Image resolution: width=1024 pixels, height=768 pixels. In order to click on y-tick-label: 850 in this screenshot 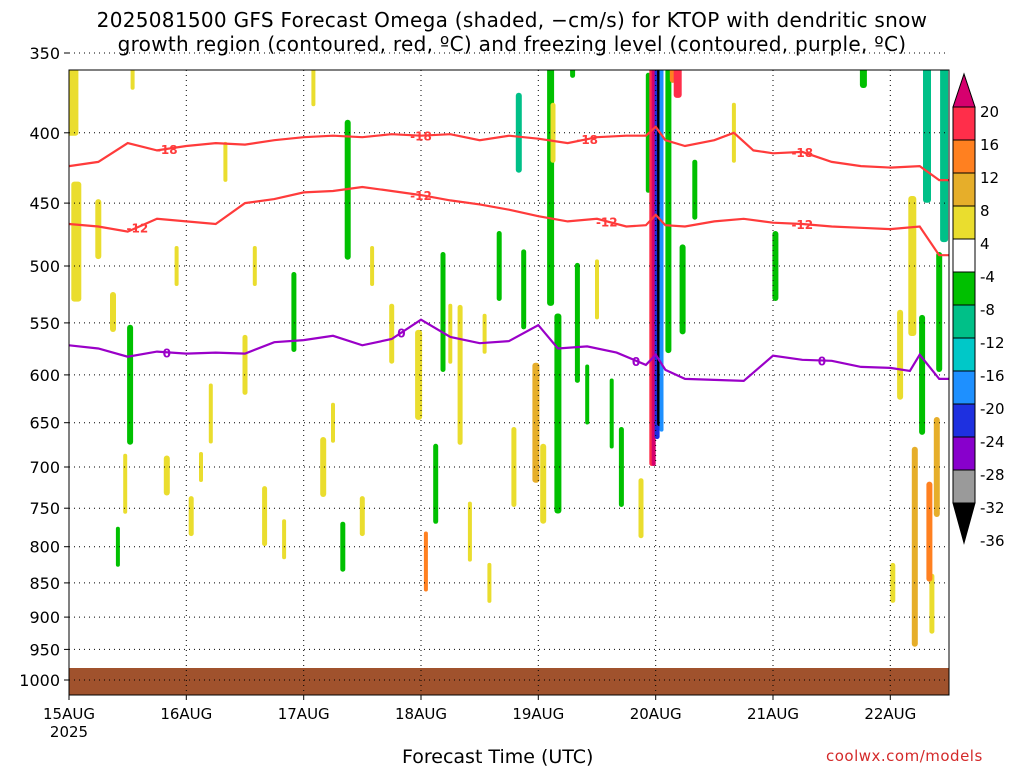, I will do `click(44, 583)`.